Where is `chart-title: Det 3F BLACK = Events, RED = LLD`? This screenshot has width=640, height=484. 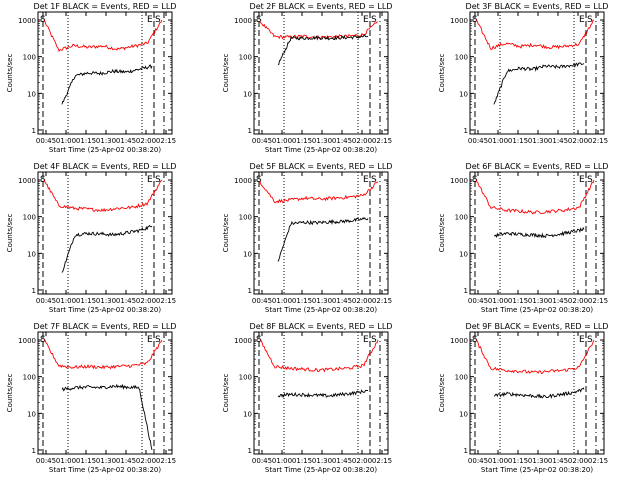
chart-title: Det 3F BLACK = Events, RED = LLD is located at coordinates (537, 6).